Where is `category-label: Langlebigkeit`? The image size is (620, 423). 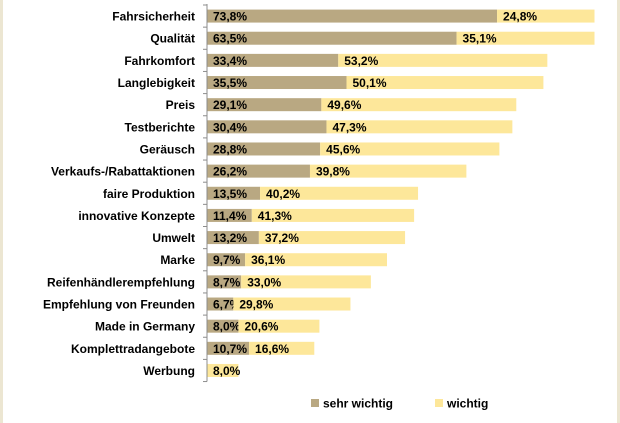
category-label: Langlebigkeit is located at coordinates (156, 83).